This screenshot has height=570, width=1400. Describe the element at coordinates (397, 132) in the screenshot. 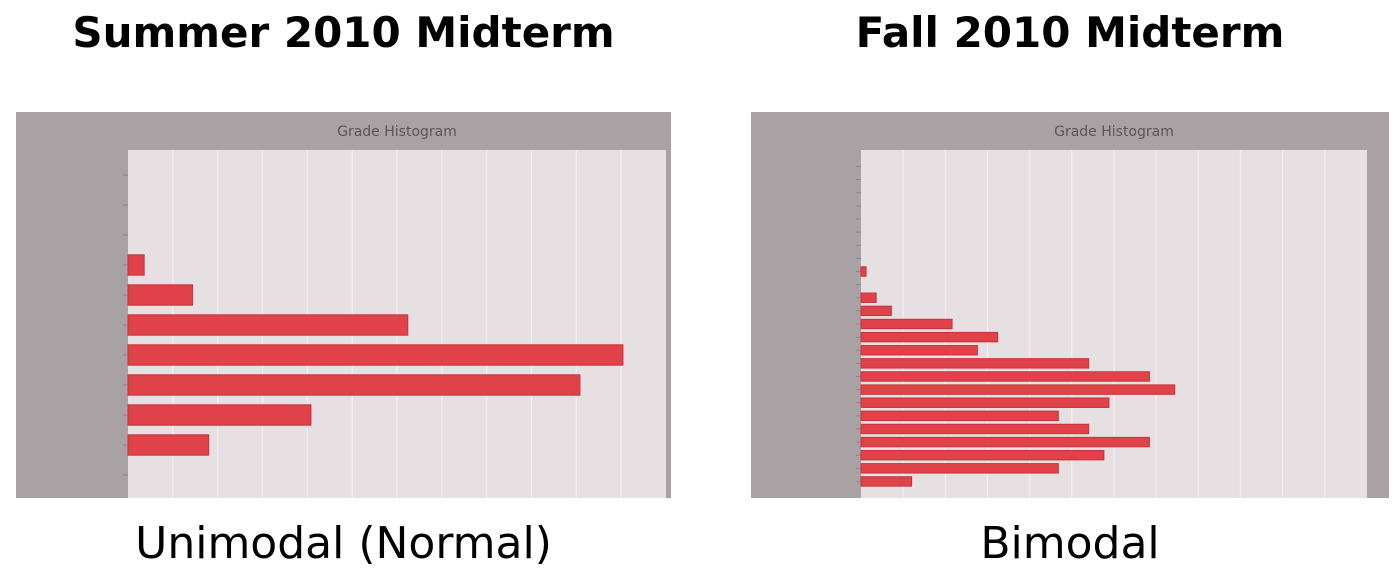

I see `summer-chart-title: Grade Histogram` at that location.